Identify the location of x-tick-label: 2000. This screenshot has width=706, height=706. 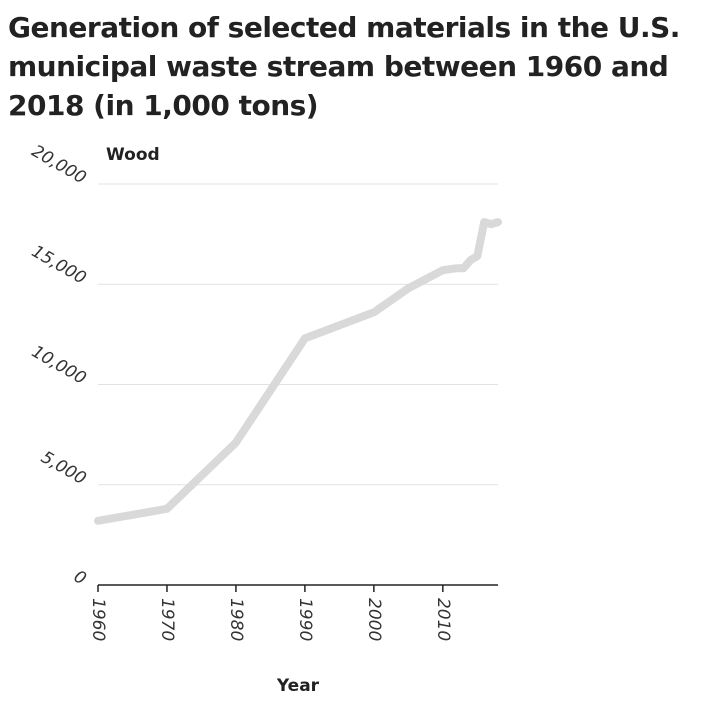
(374, 619).